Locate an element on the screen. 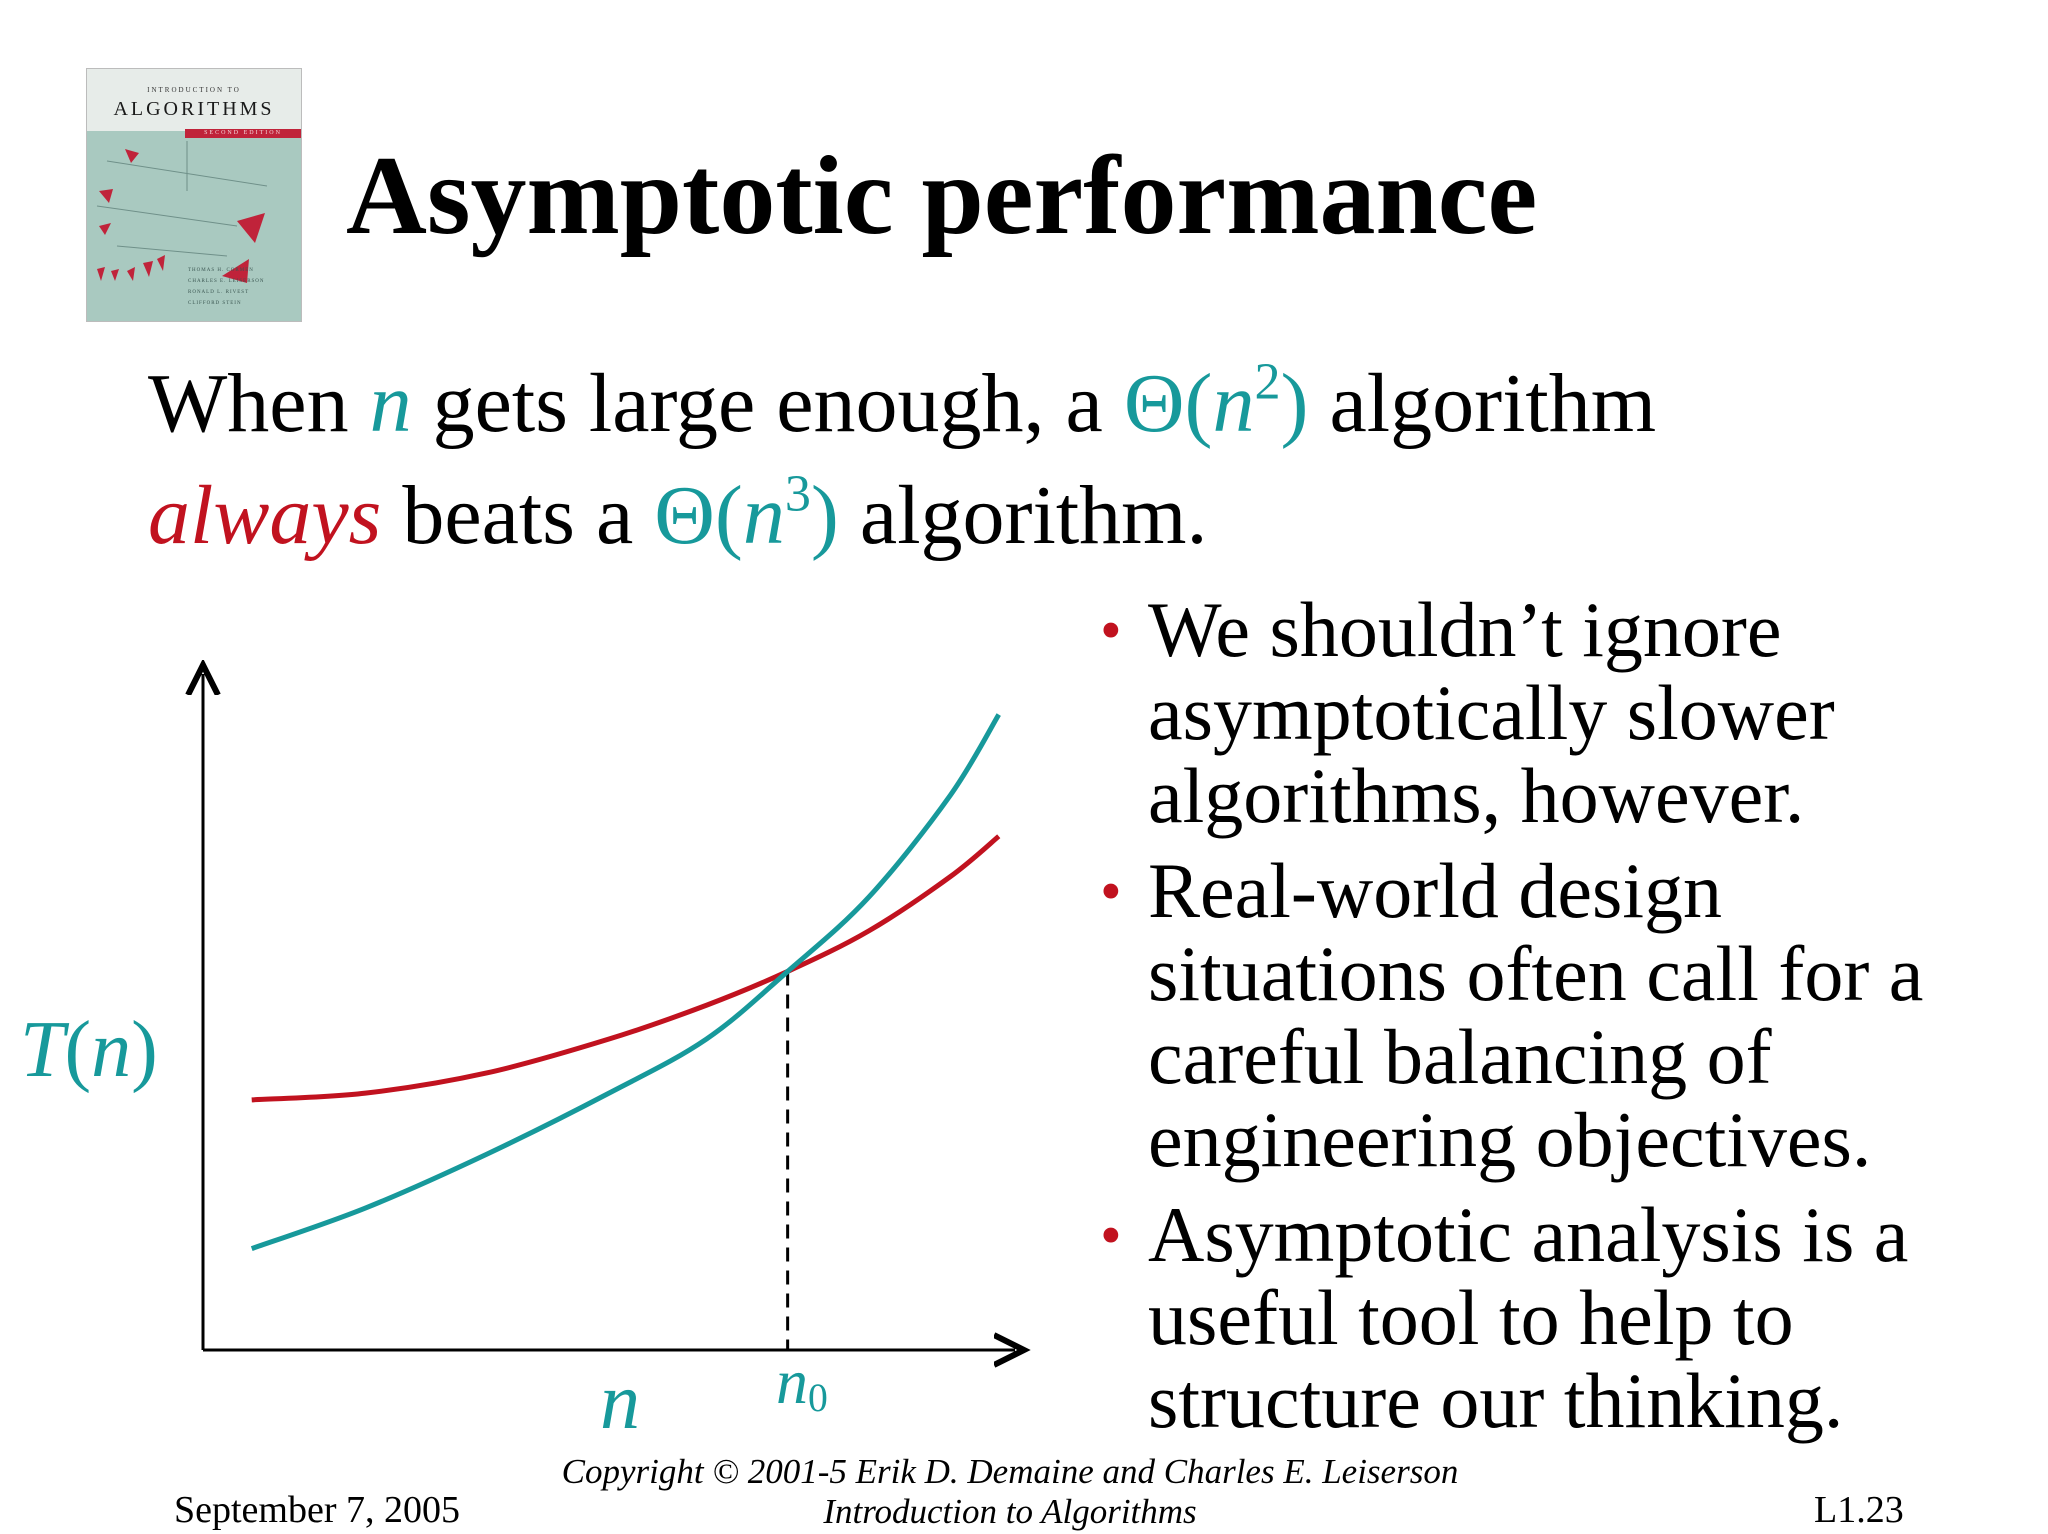 This screenshot has height=1534, width=2048. n0-annotation: n0 is located at coordinates (802, 1383).